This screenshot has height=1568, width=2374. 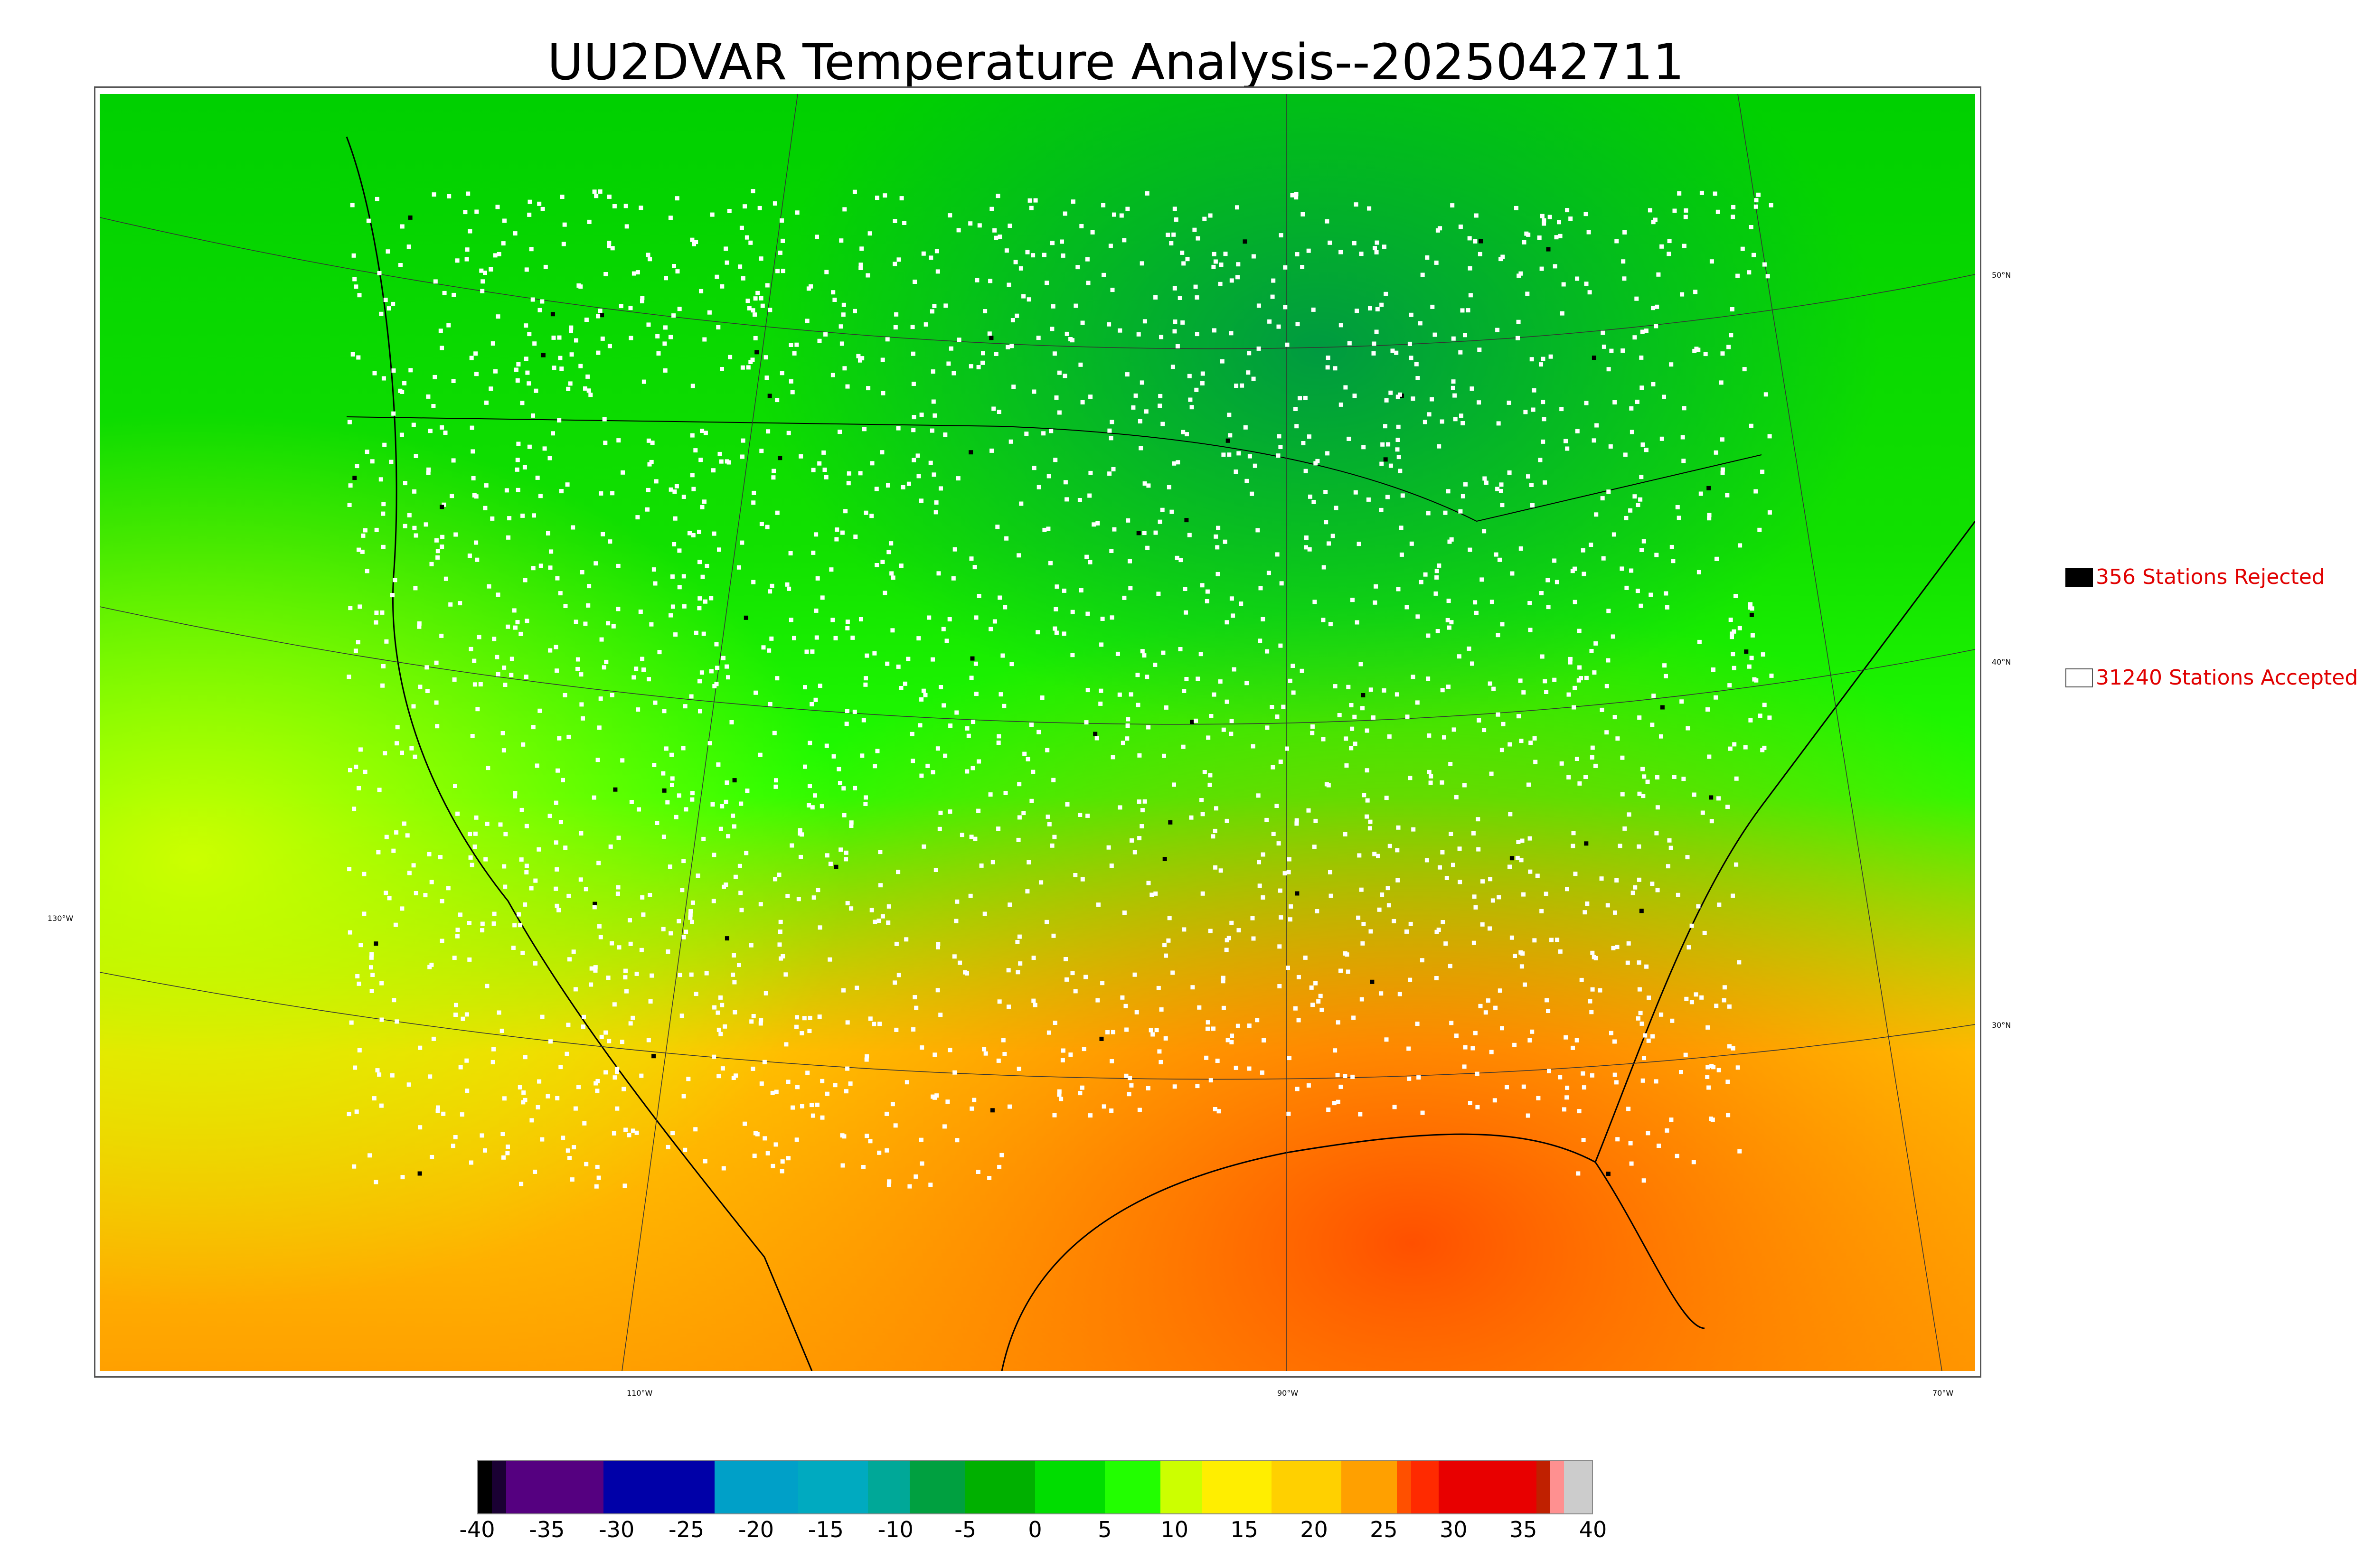 I want to click on colorbar-band, so click(x=1307, y=1487).